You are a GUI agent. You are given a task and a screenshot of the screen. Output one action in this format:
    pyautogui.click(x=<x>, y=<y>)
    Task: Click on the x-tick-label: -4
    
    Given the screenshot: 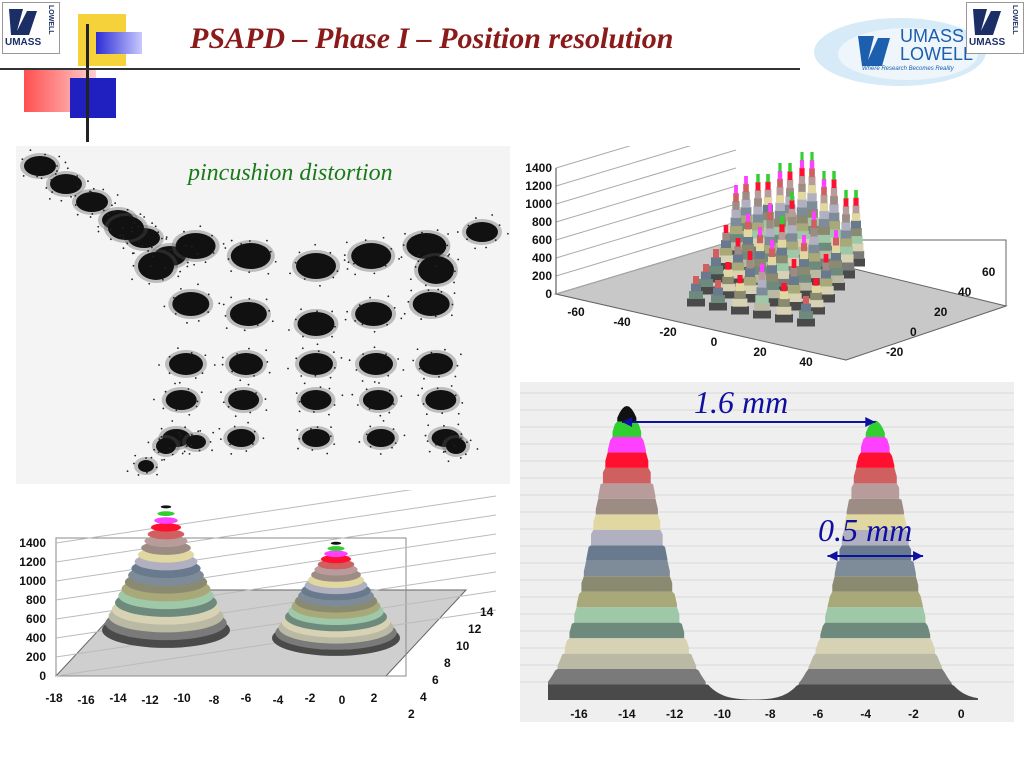 What is the action you would take?
    pyautogui.click(x=278, y=700)
    